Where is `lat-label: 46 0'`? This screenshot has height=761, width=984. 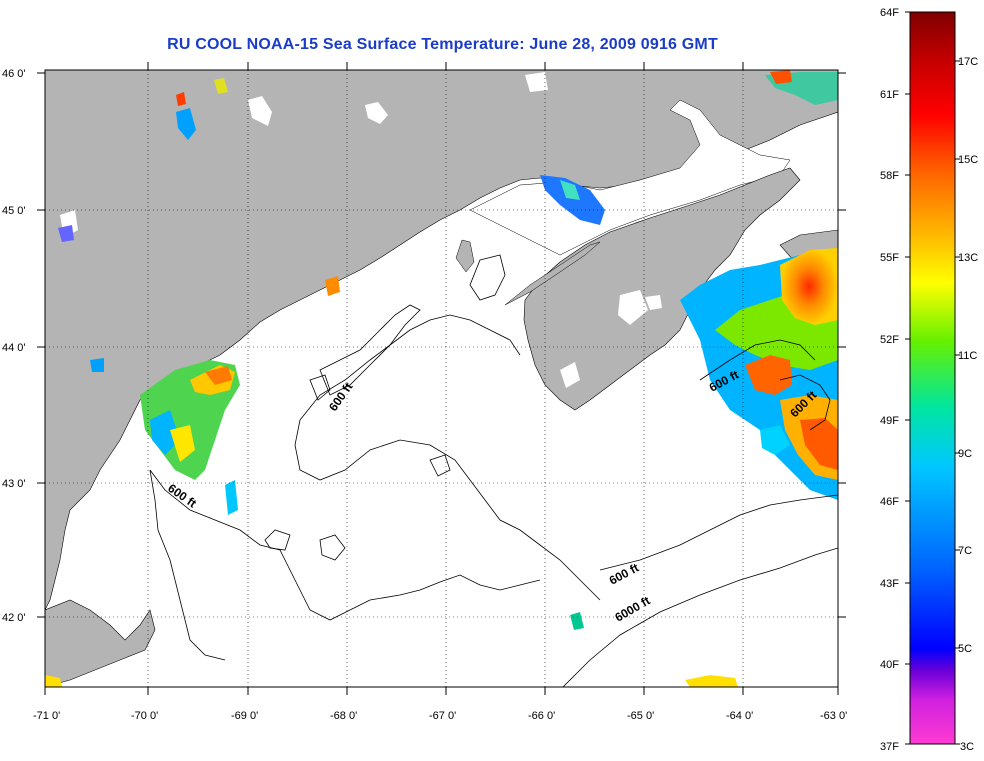
lat-label: 46 0' is located at coordinates (14, 74).